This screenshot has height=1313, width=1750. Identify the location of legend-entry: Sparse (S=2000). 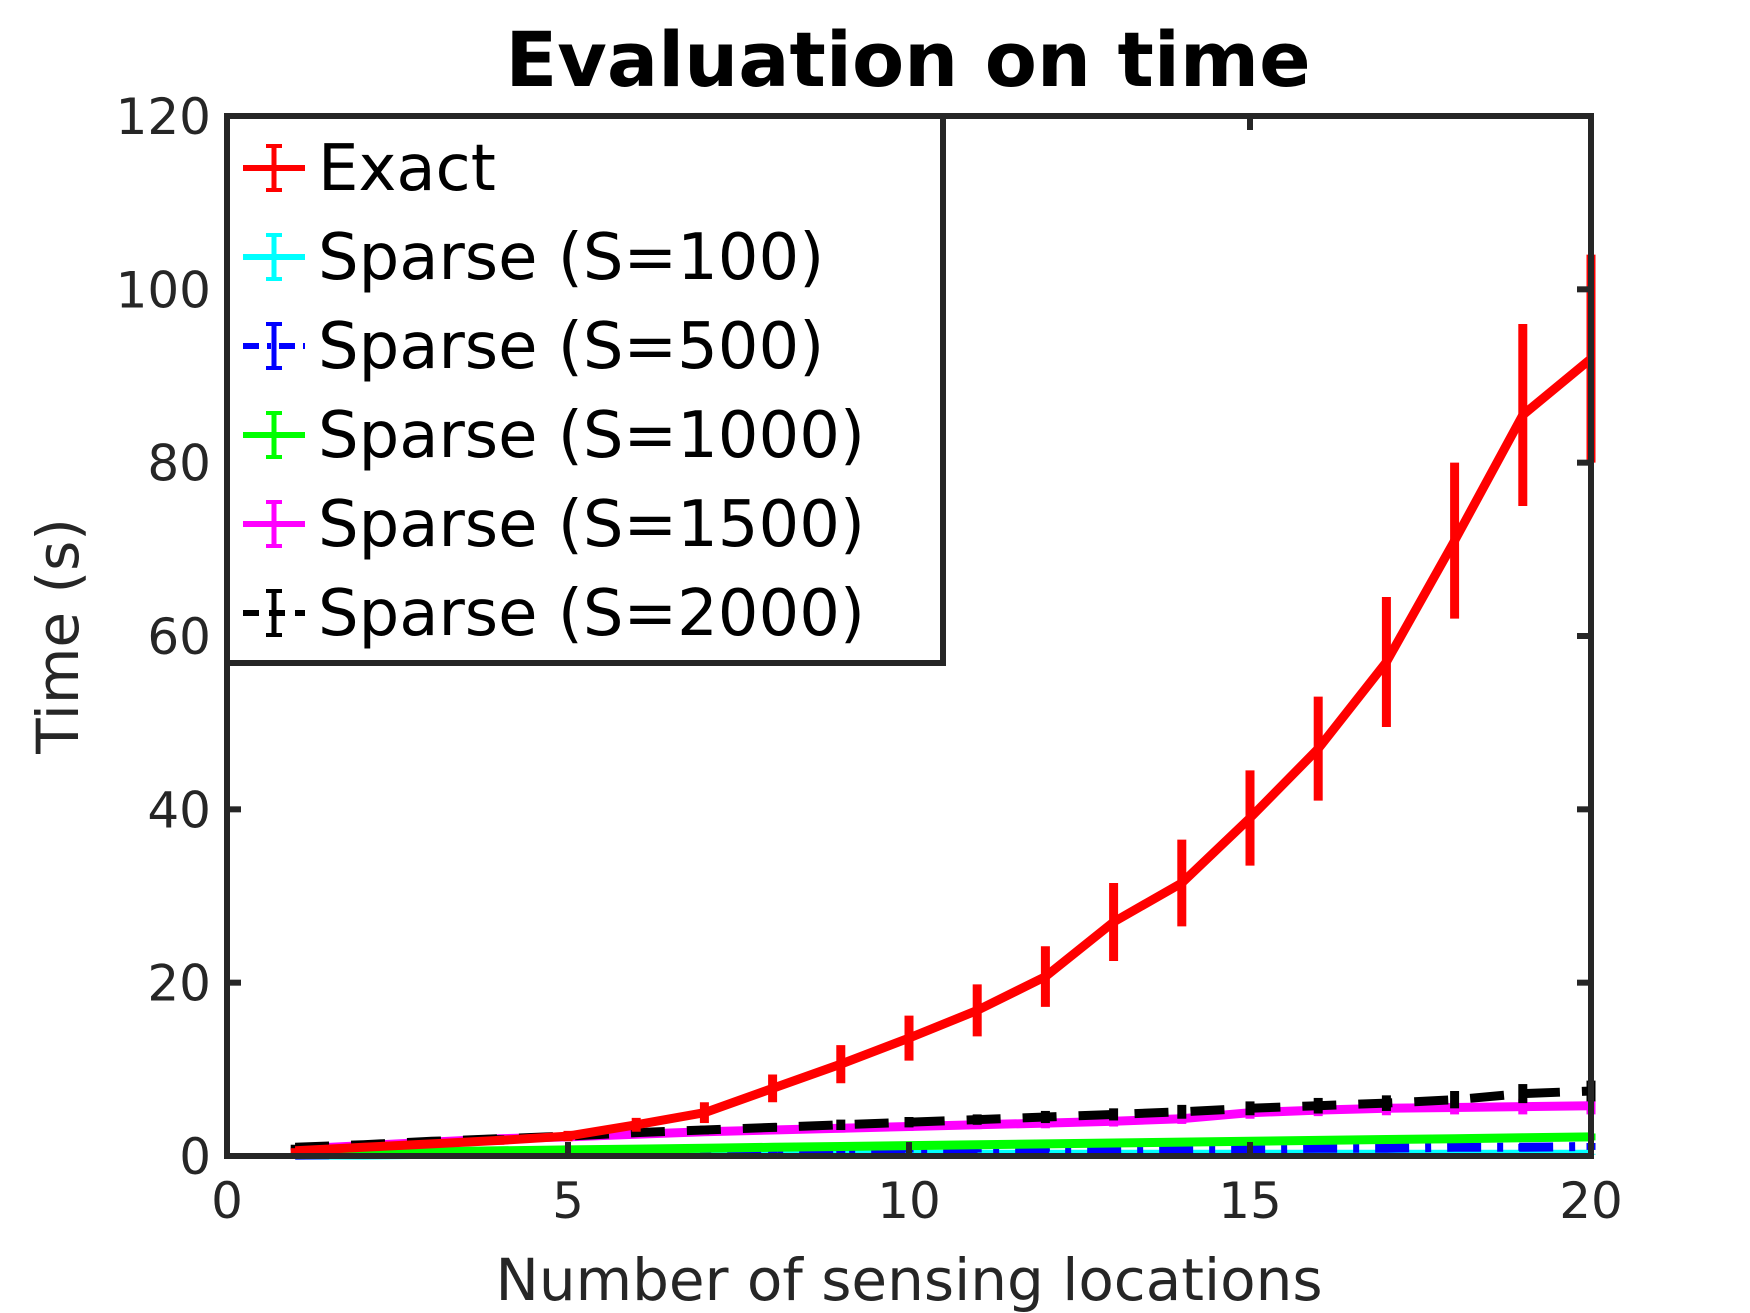
(554, 614).